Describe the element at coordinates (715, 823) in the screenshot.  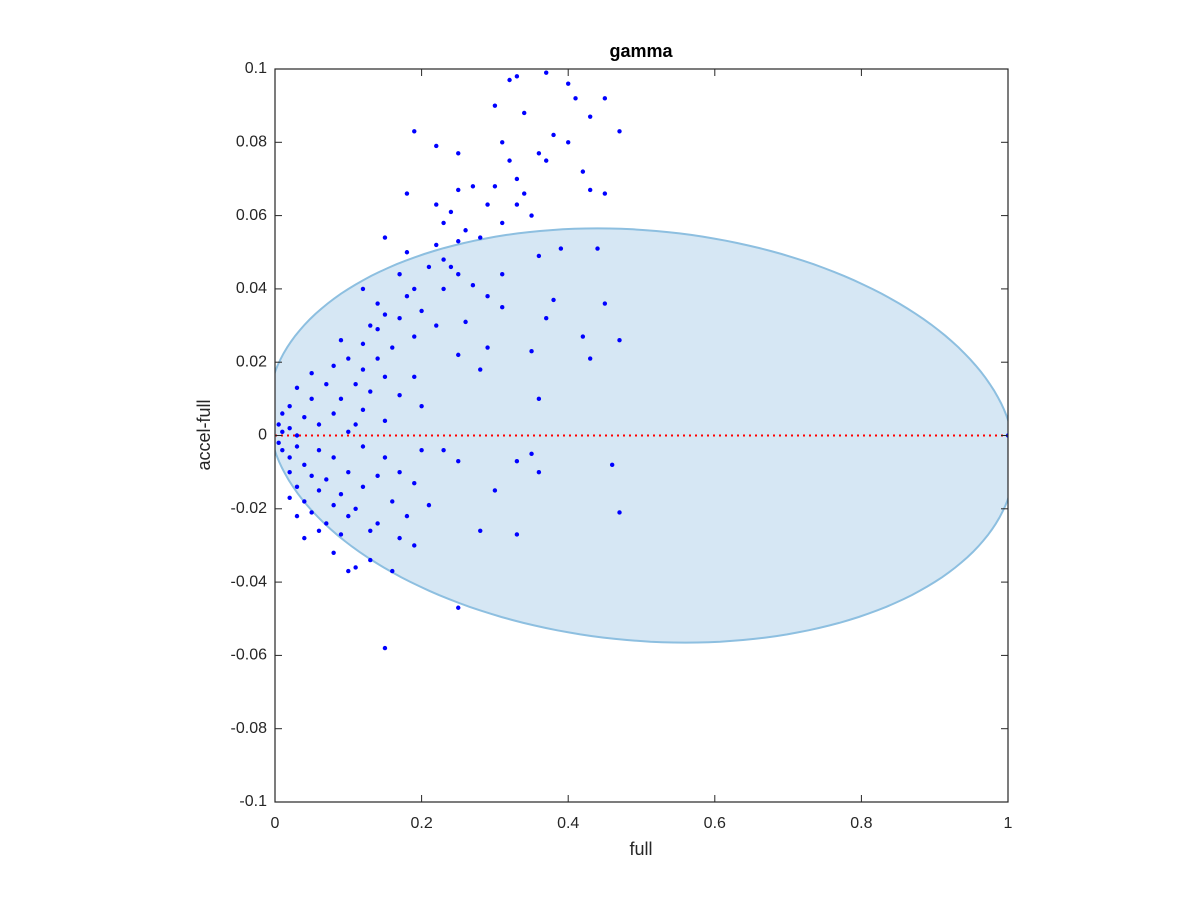
I see `x-tick-label: 0.6` at that location.